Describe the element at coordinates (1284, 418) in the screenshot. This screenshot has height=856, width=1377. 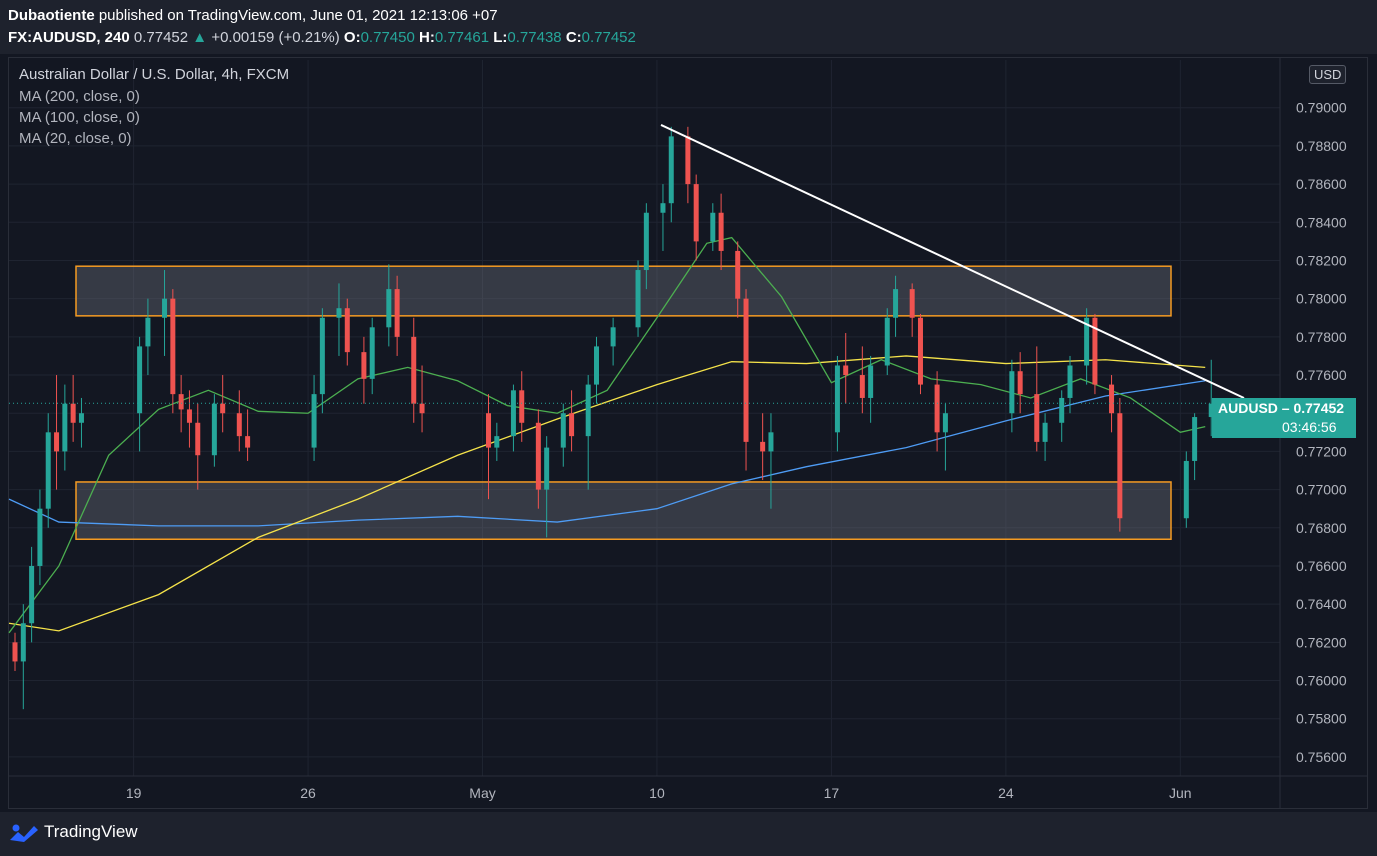
I see `last-price-badge: AUDUSD – 0.77452 03:46:56` at that location.